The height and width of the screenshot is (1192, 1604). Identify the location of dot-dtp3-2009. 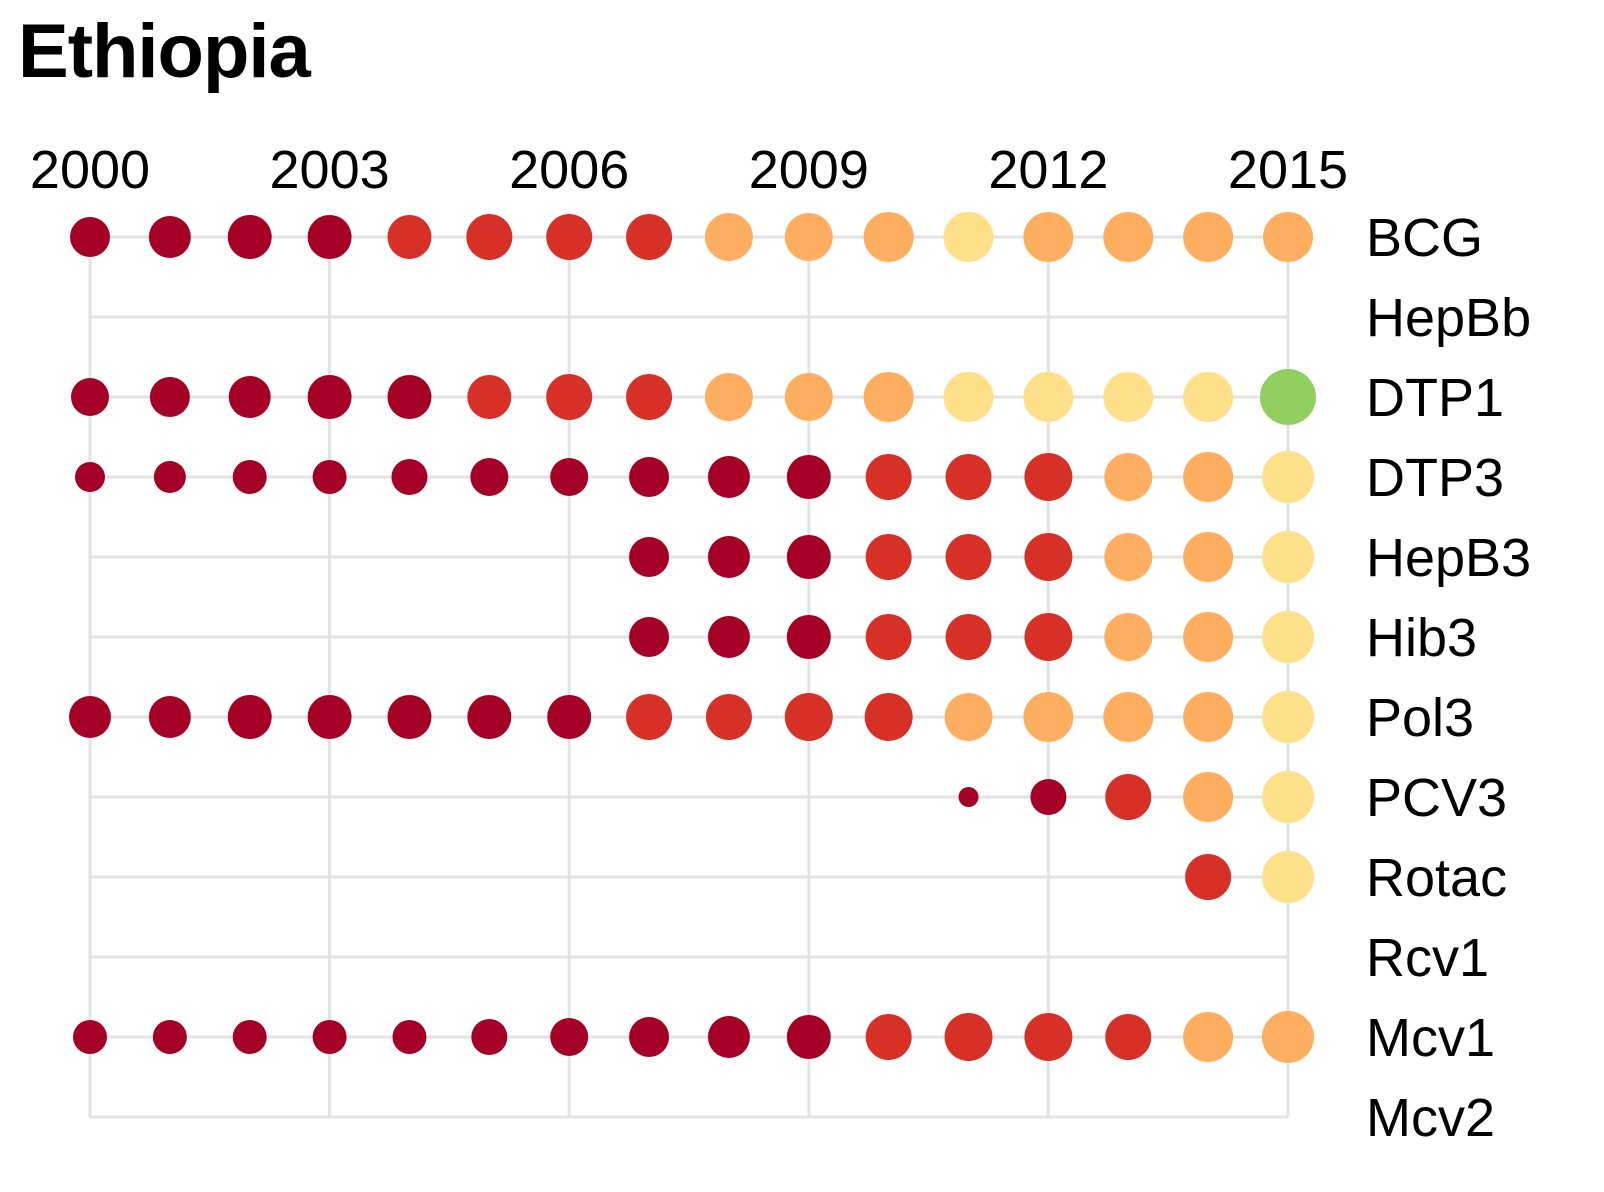
(808, 477).